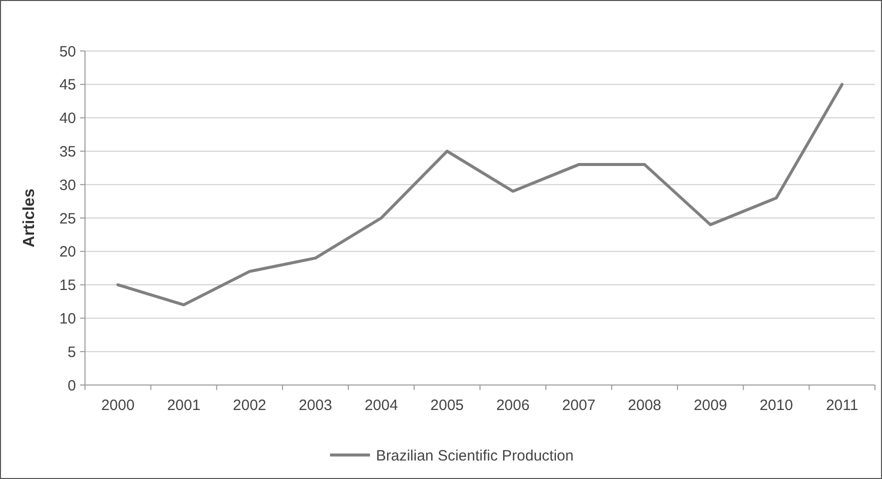  Describe the element at coordinates (67, 219) in the screenshot. I see `y-tick-label: 25` at that location.